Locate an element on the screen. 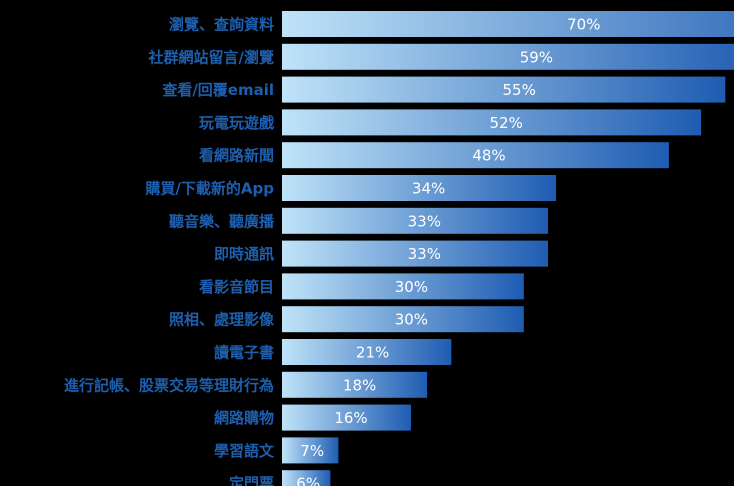 Image resolution: width=734 pixels, height=486 pixels. category-label-9: 看影音節目 is located at coordinates (236, 287).